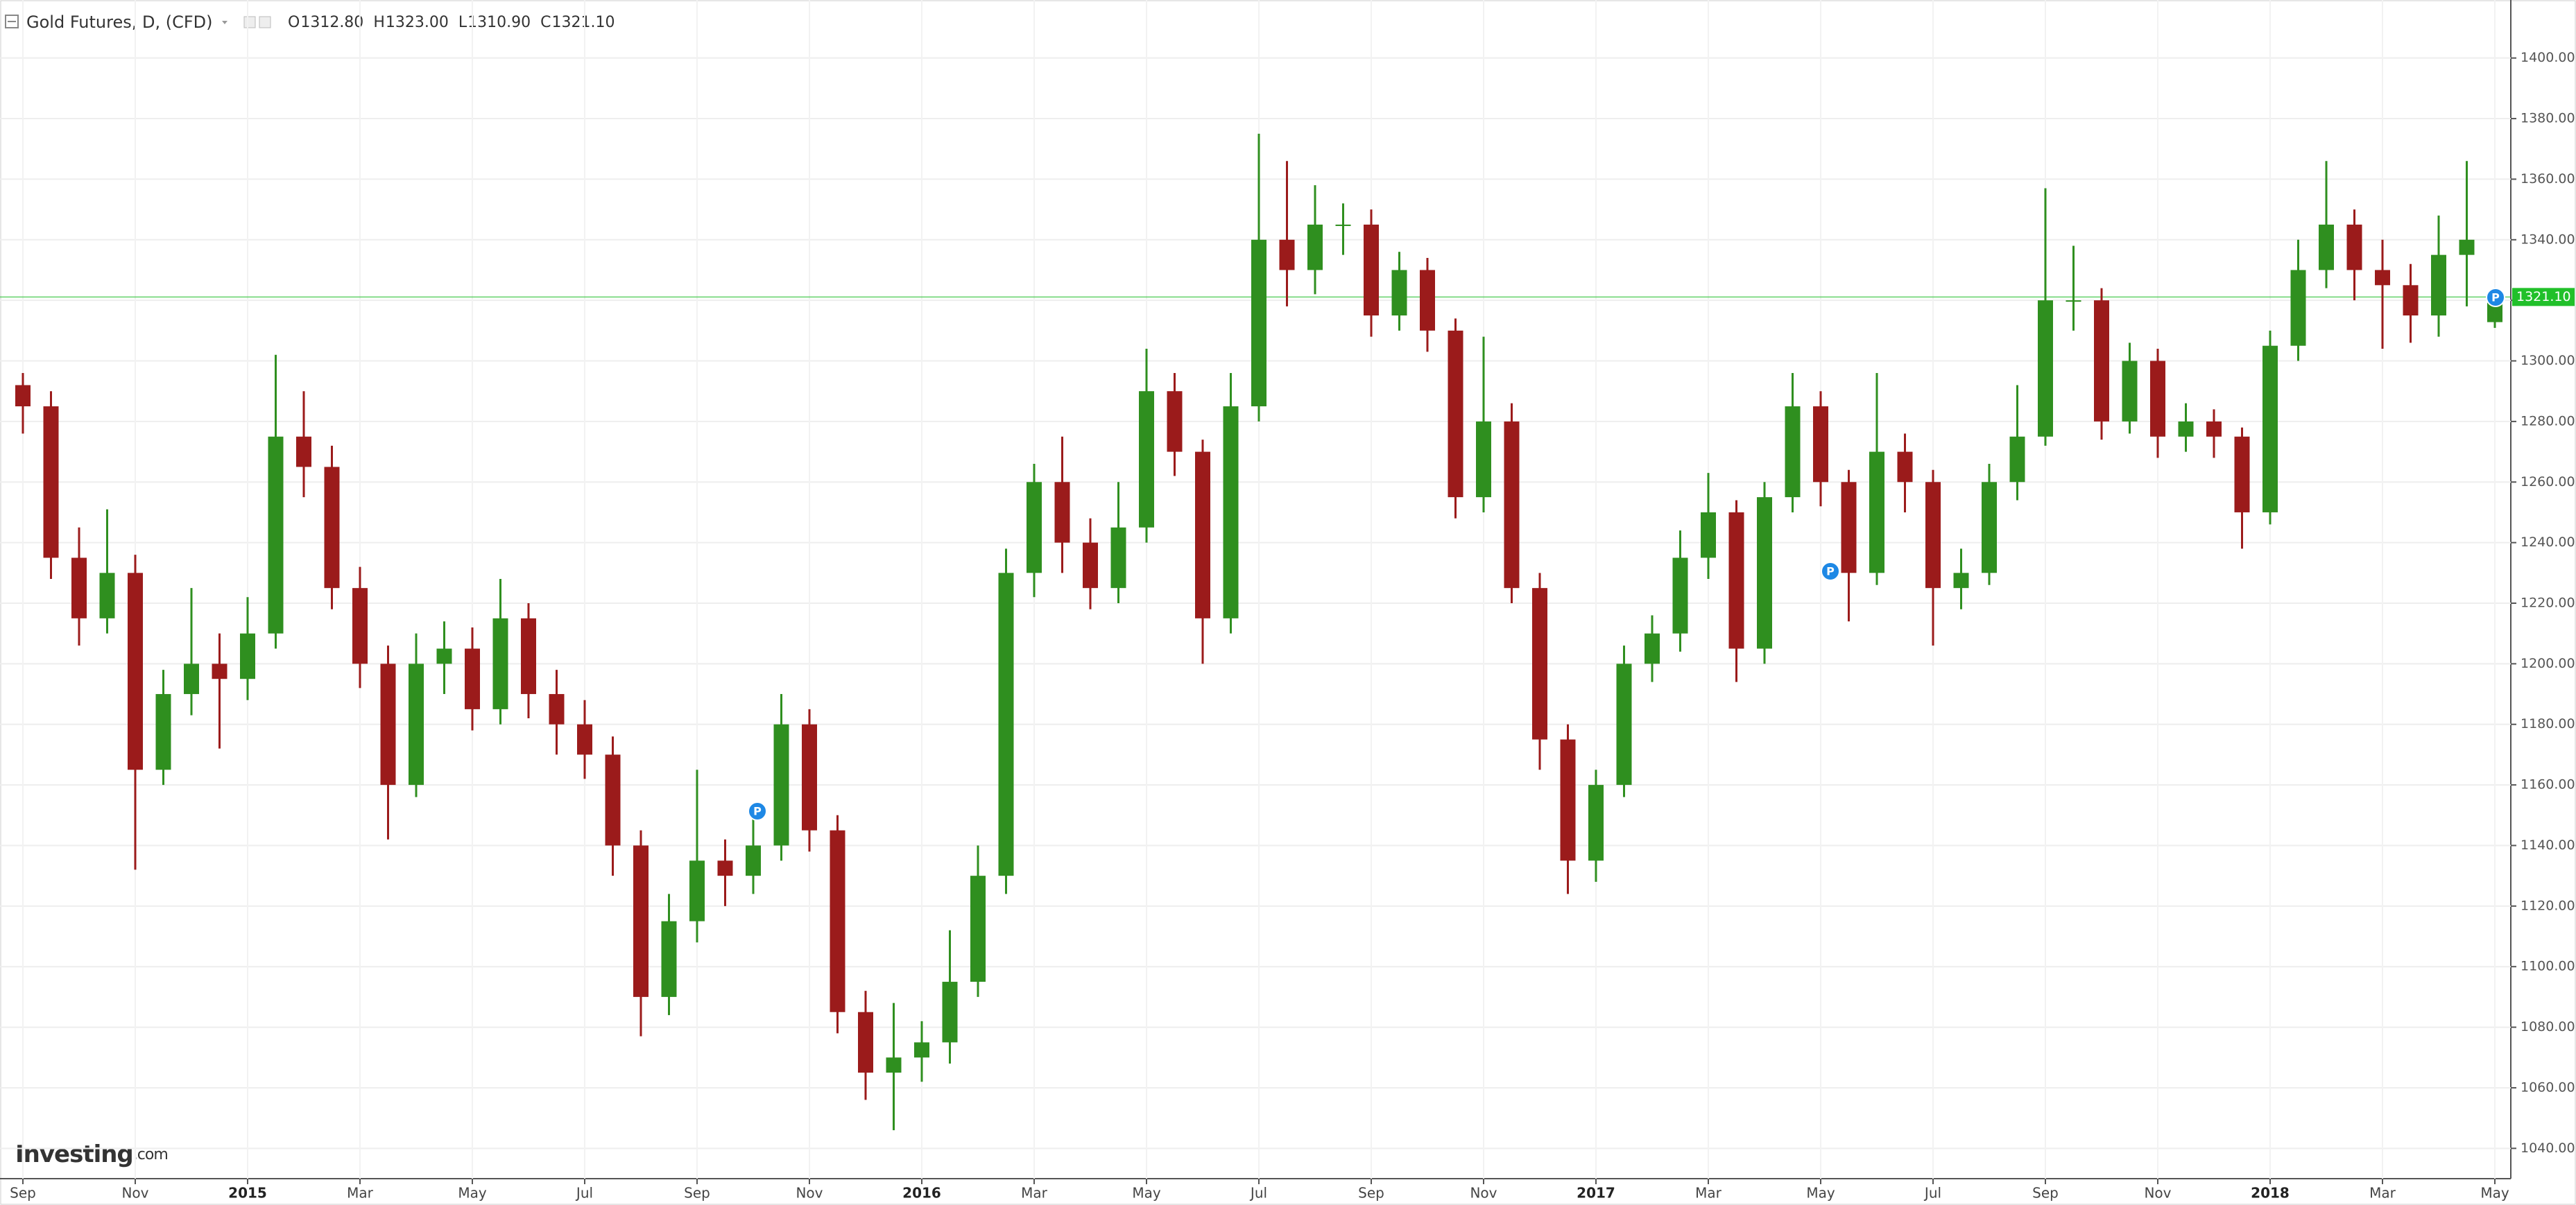 The image size is (2576, 1205). Describe the element at coordinates (921, 1193) in the screenshot. I see `x-tick-label: 2016` at that location.